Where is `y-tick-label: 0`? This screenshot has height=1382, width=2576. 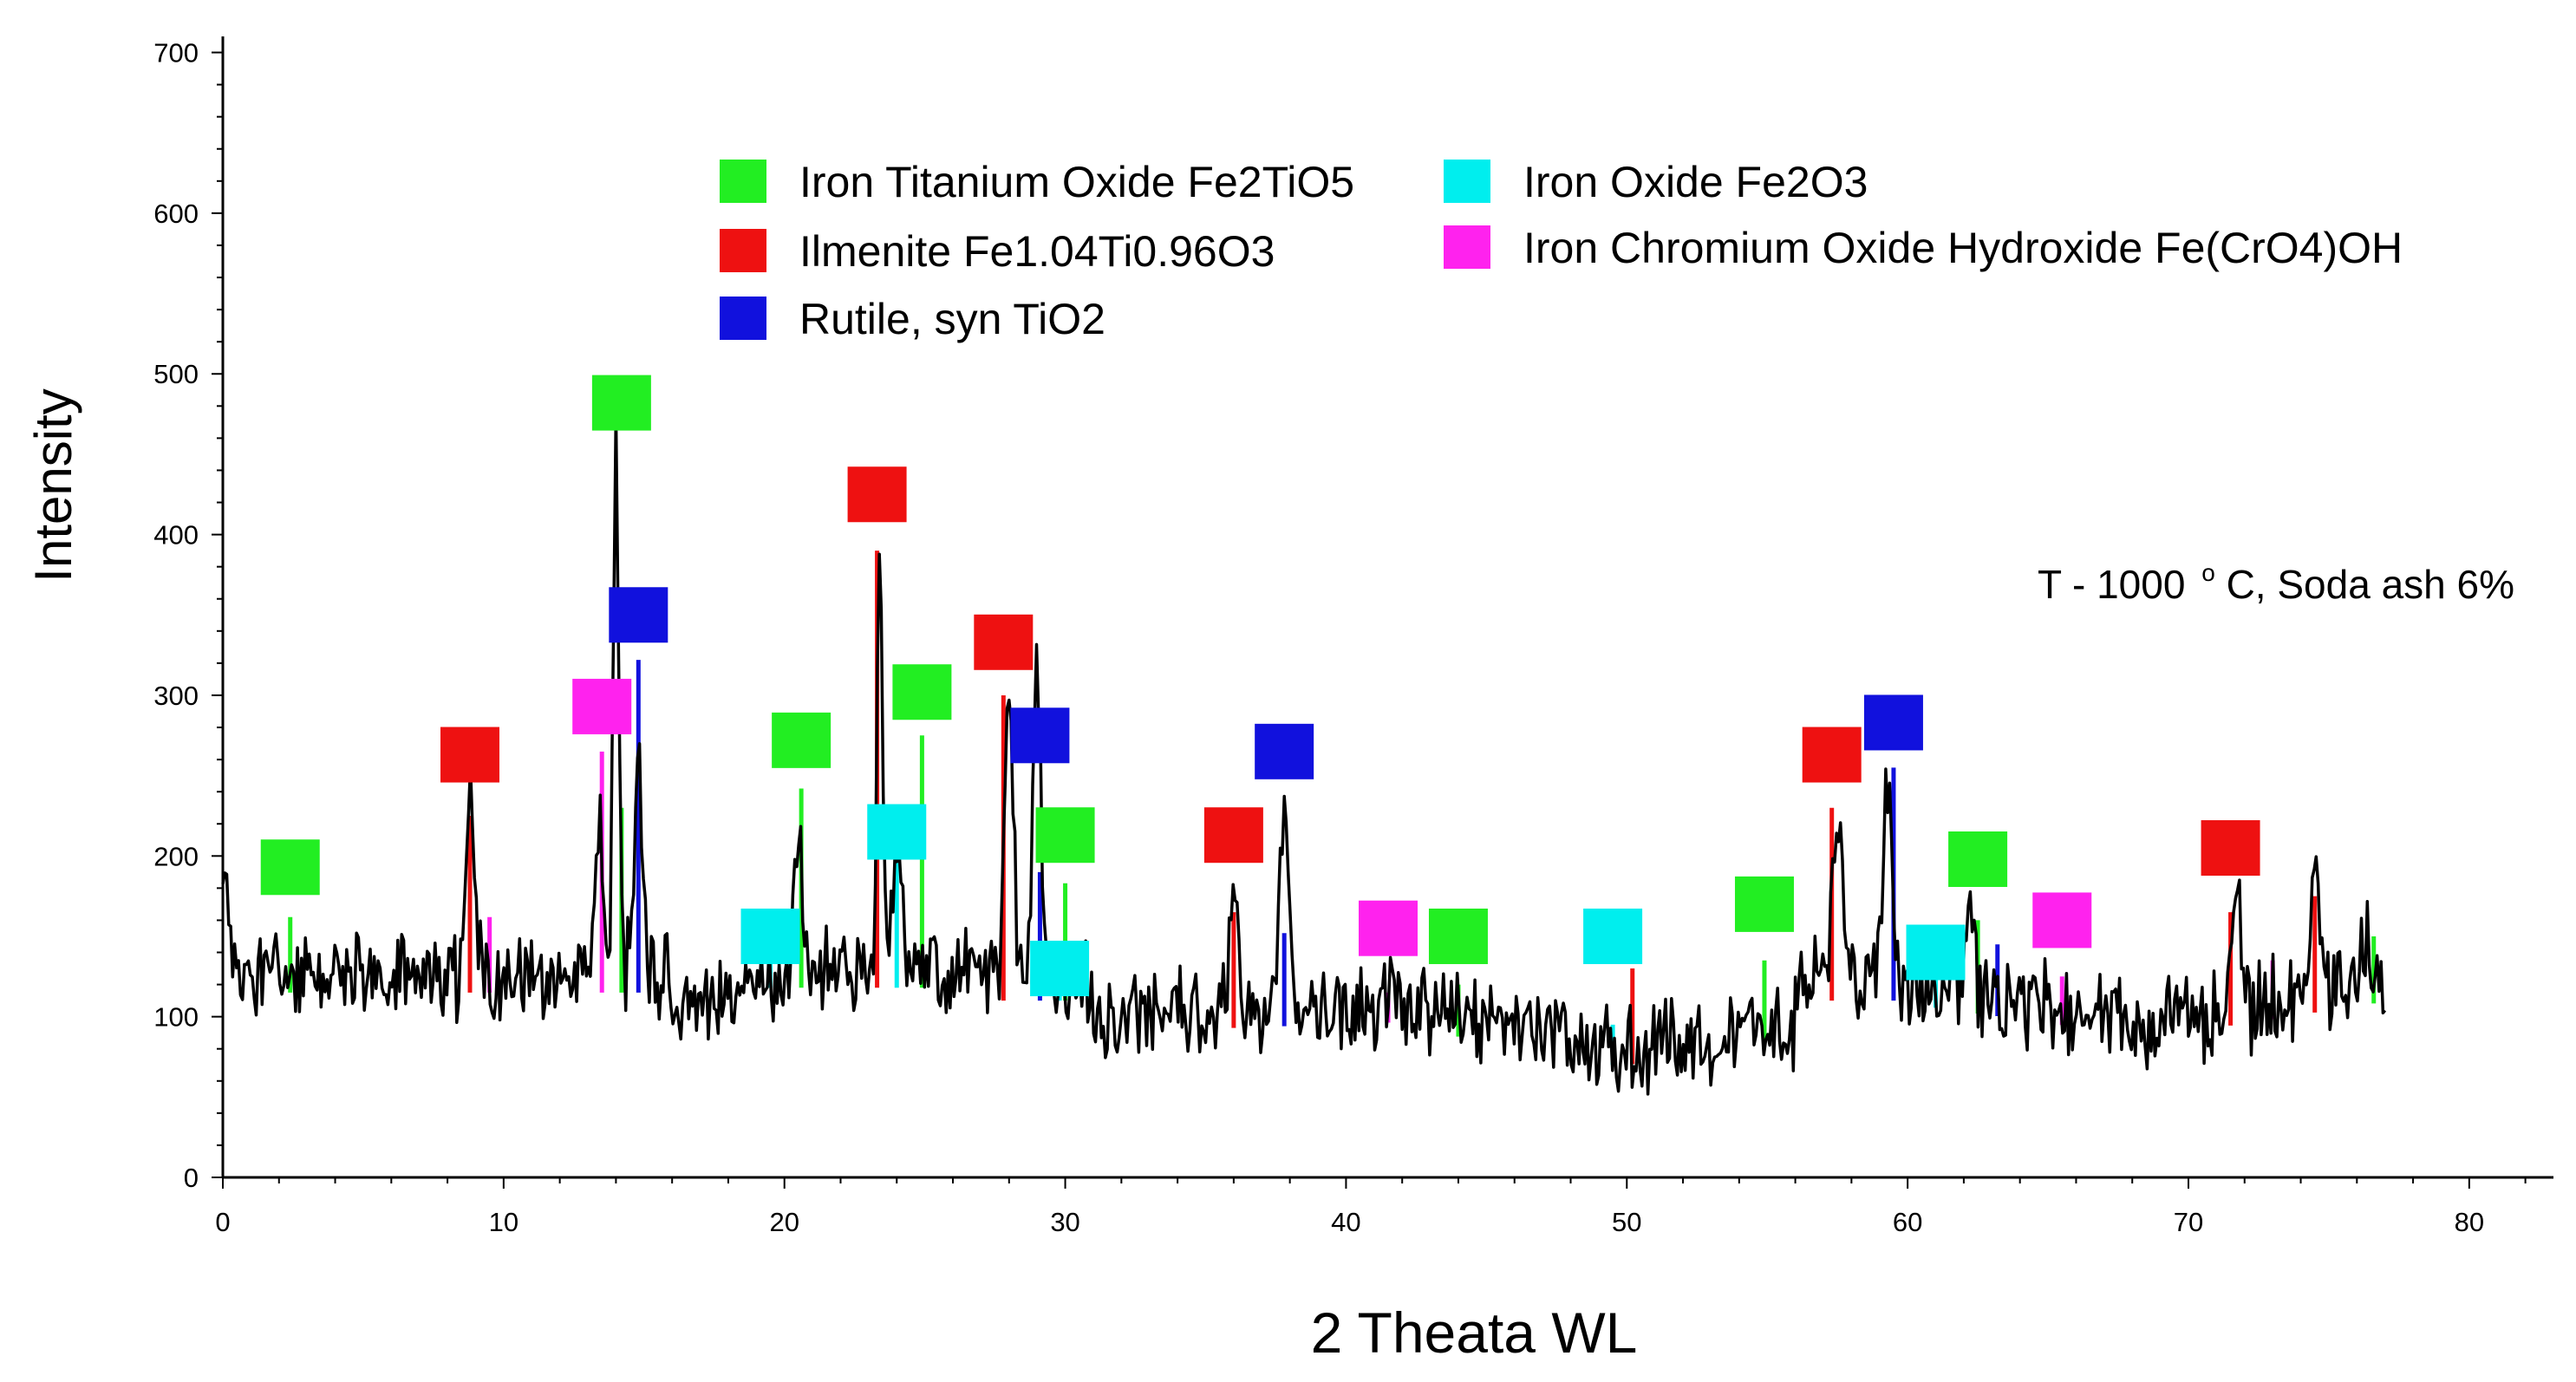
y-tick-label: 0 is located at coordinates (192, 1178).